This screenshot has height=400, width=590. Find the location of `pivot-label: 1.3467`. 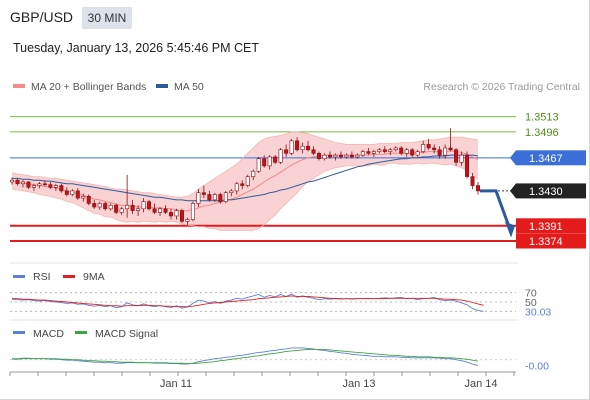

pivot-label: 1.3467 is located at coordinates (546, 159).